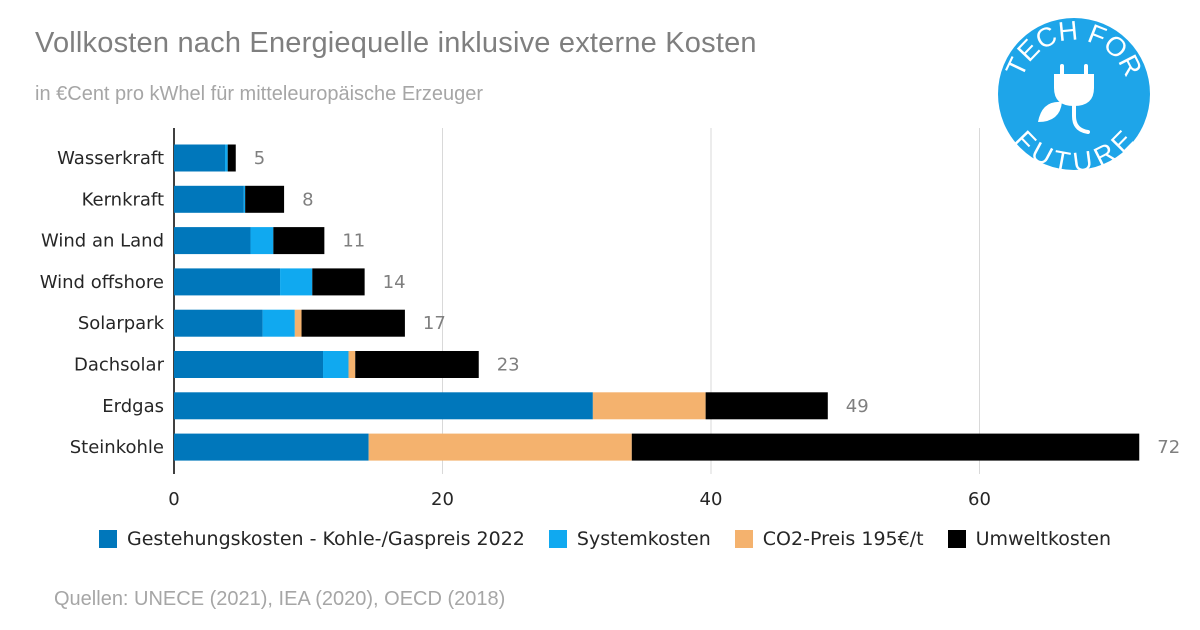 The height and width of the screenshot is (630, 1200). What do you see at coordinates (1168, 447) in the screenshot?
I see `total-label: 72` at bounding box center [1168, 447].